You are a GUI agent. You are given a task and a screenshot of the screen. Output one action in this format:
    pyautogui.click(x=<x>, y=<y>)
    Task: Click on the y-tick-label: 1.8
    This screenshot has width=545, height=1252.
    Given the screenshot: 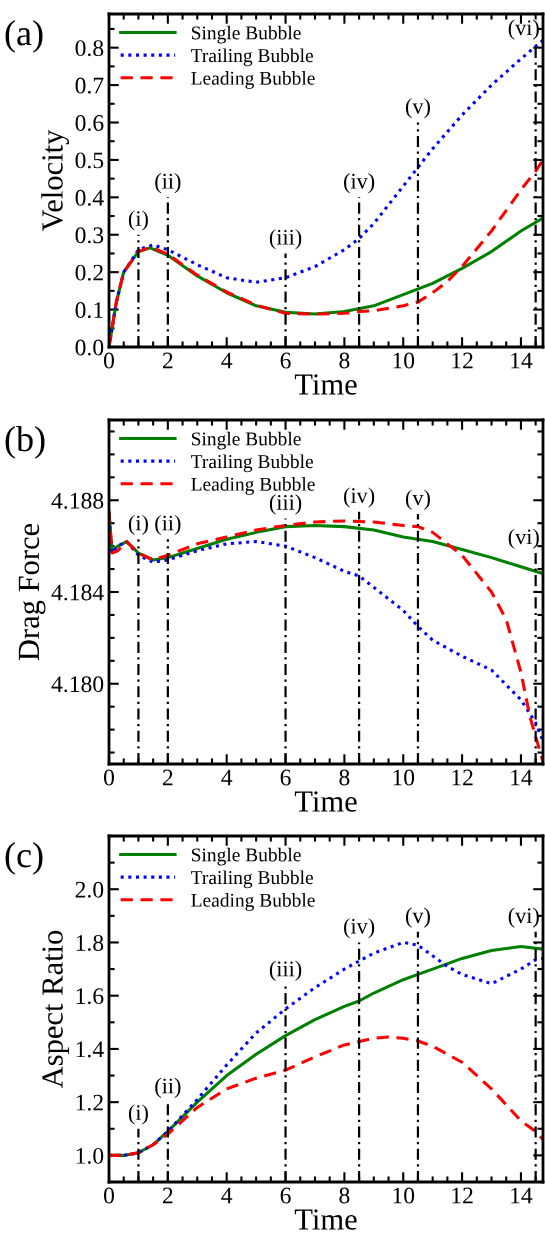 What is the action you would take?
    pyautogui.click(x=90, y=942)
    